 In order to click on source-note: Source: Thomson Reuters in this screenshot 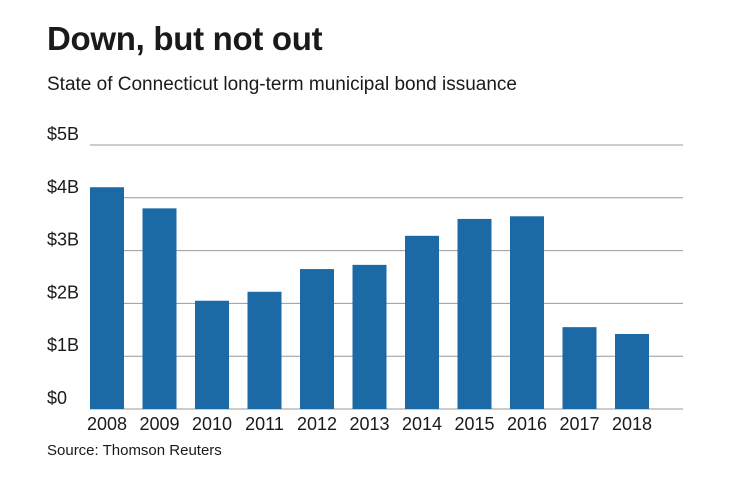, I will do `click(134, 450)`.